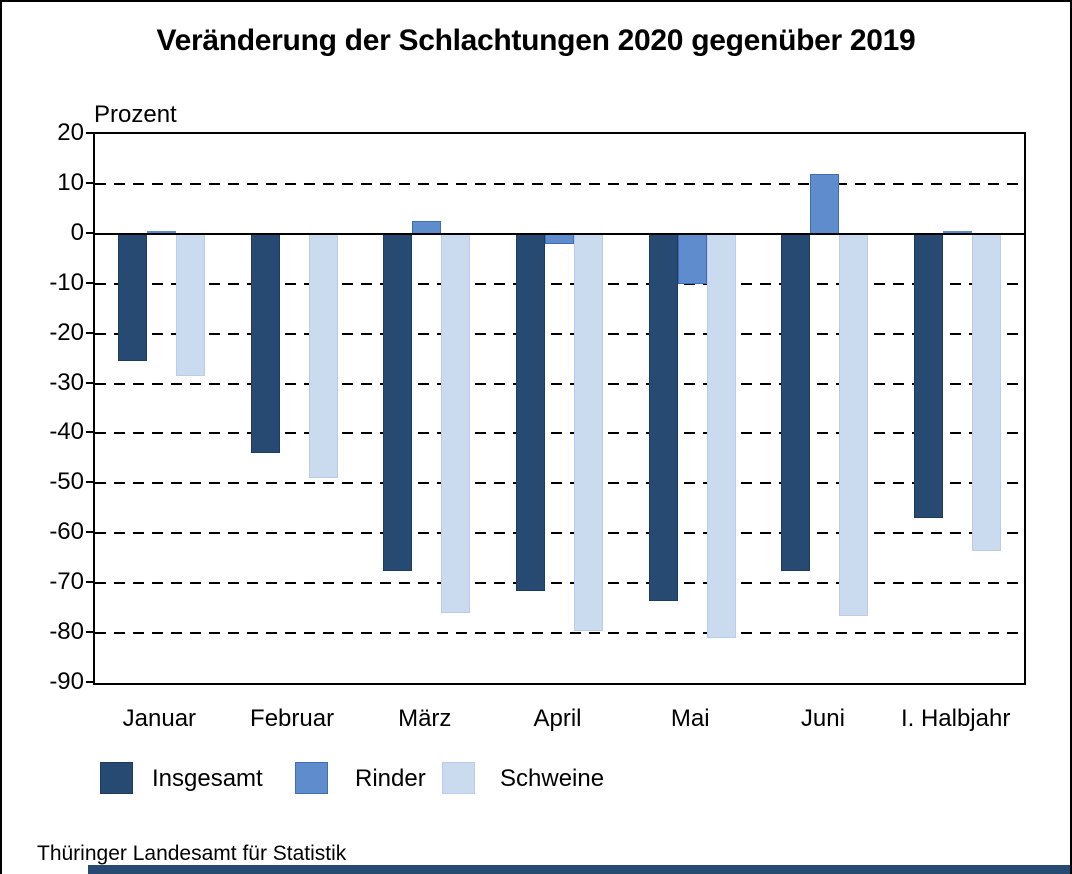 The width and height of the screenshot is (1072, 874). I want to click on y-tick-label--90: -90, so click(66, 681).